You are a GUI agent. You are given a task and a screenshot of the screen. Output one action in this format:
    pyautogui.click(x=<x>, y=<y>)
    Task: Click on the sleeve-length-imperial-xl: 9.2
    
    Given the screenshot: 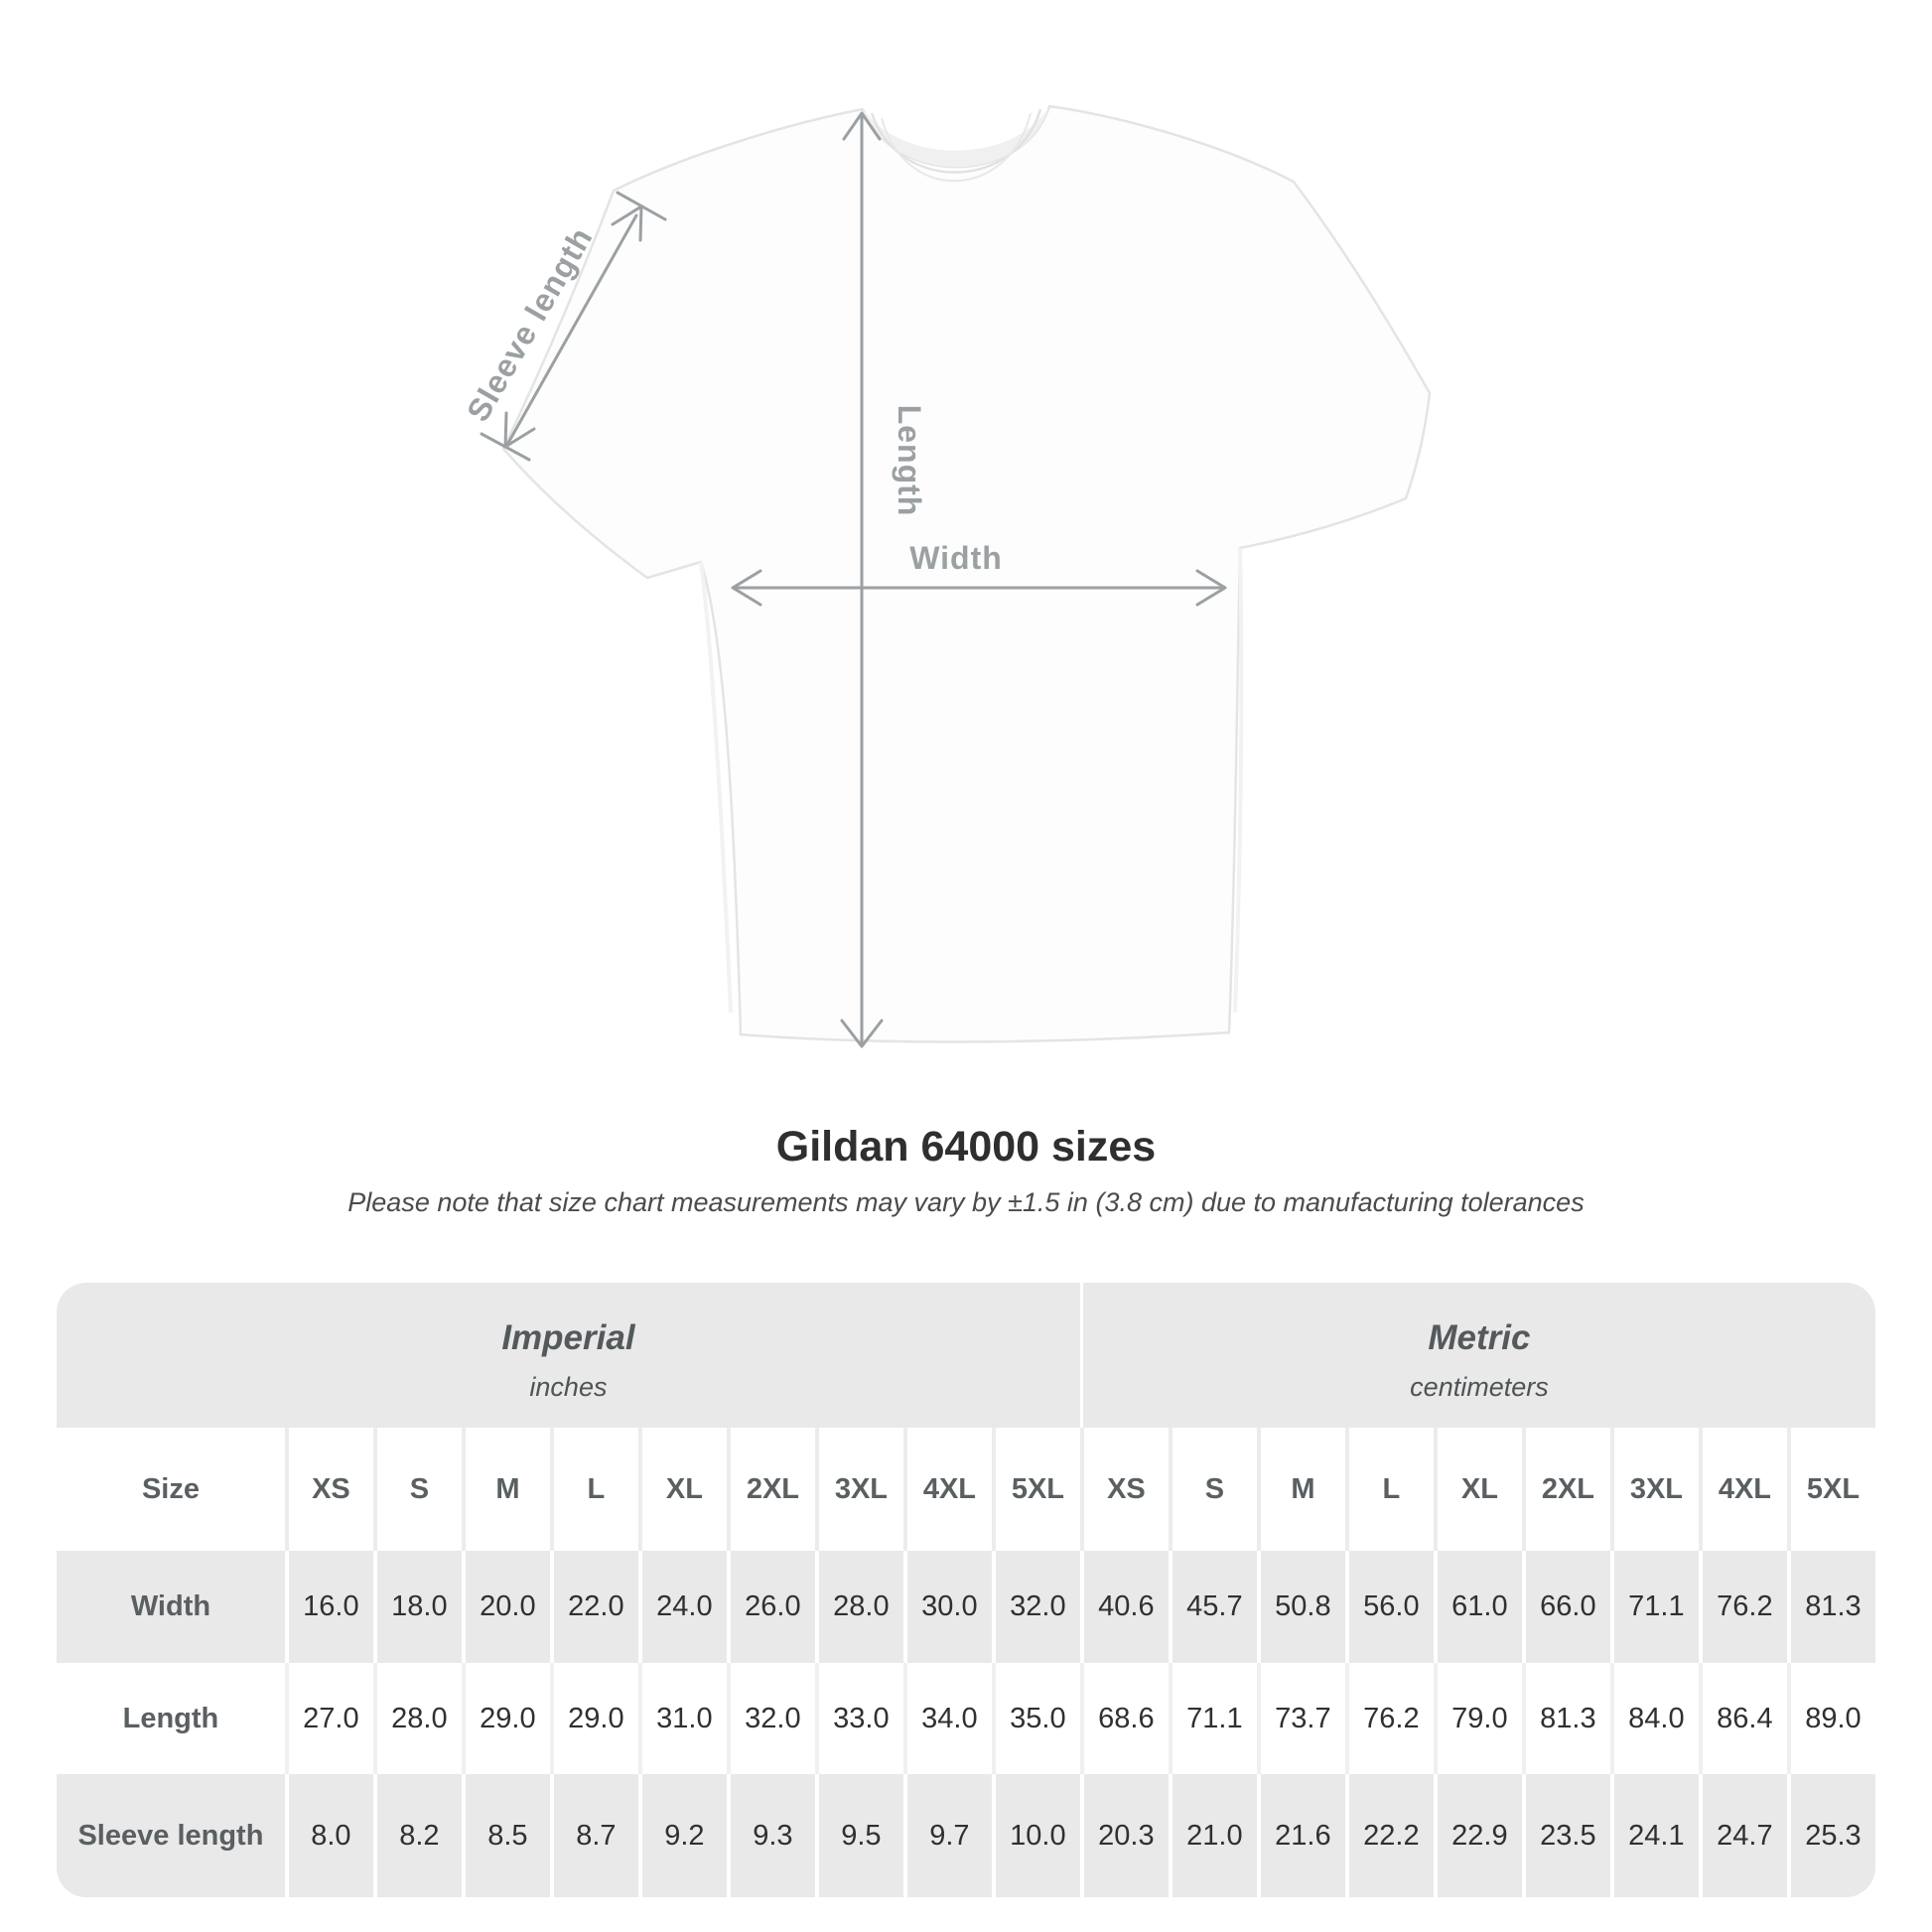 What is the action you would take?
    pyautogui.click(x=682, y=1836)
    